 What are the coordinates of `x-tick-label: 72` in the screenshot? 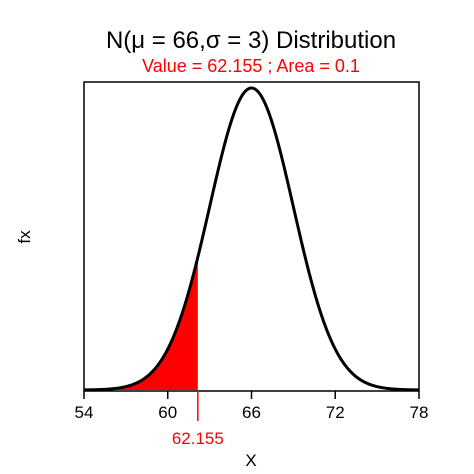 It's located at (335, 412).